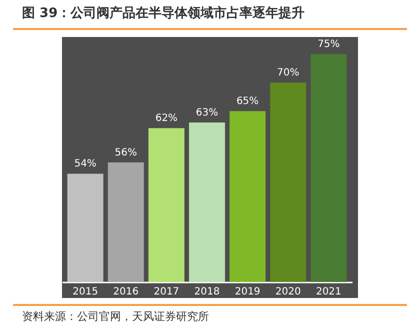  What do you see at coordinates (125, 152) in the screenshot?
I see `data-label: 56%` at bounding box center [125, 152].